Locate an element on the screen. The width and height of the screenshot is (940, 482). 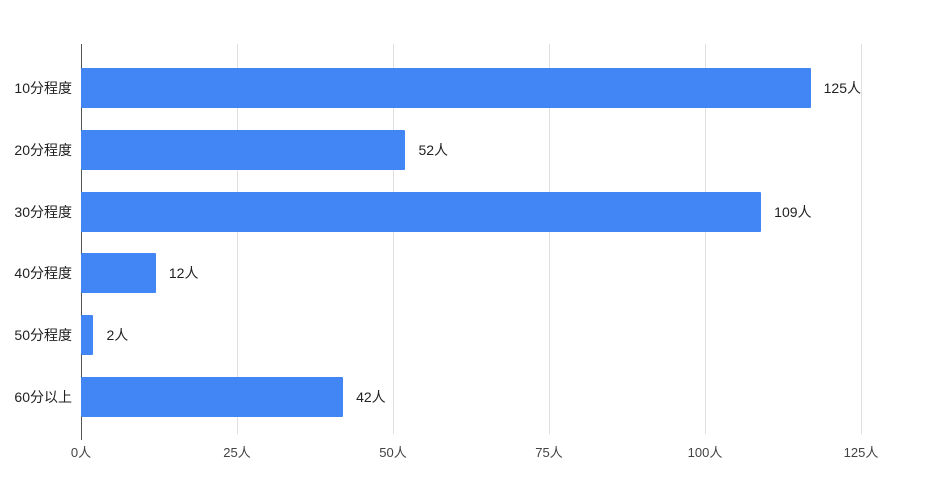
bar-row: 60分以上 42人 is located at coordinates (437, 397).